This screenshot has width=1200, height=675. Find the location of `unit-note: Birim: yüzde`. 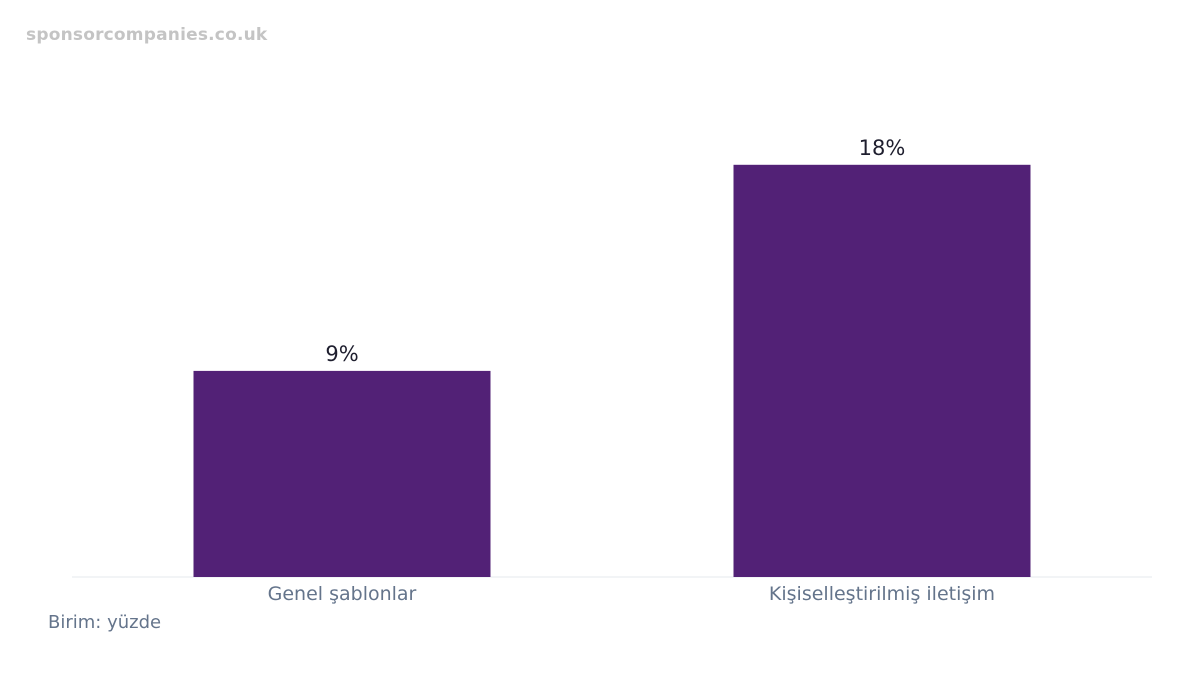

unit-note: Birim: yüzde is located at coordinates (105, 622).